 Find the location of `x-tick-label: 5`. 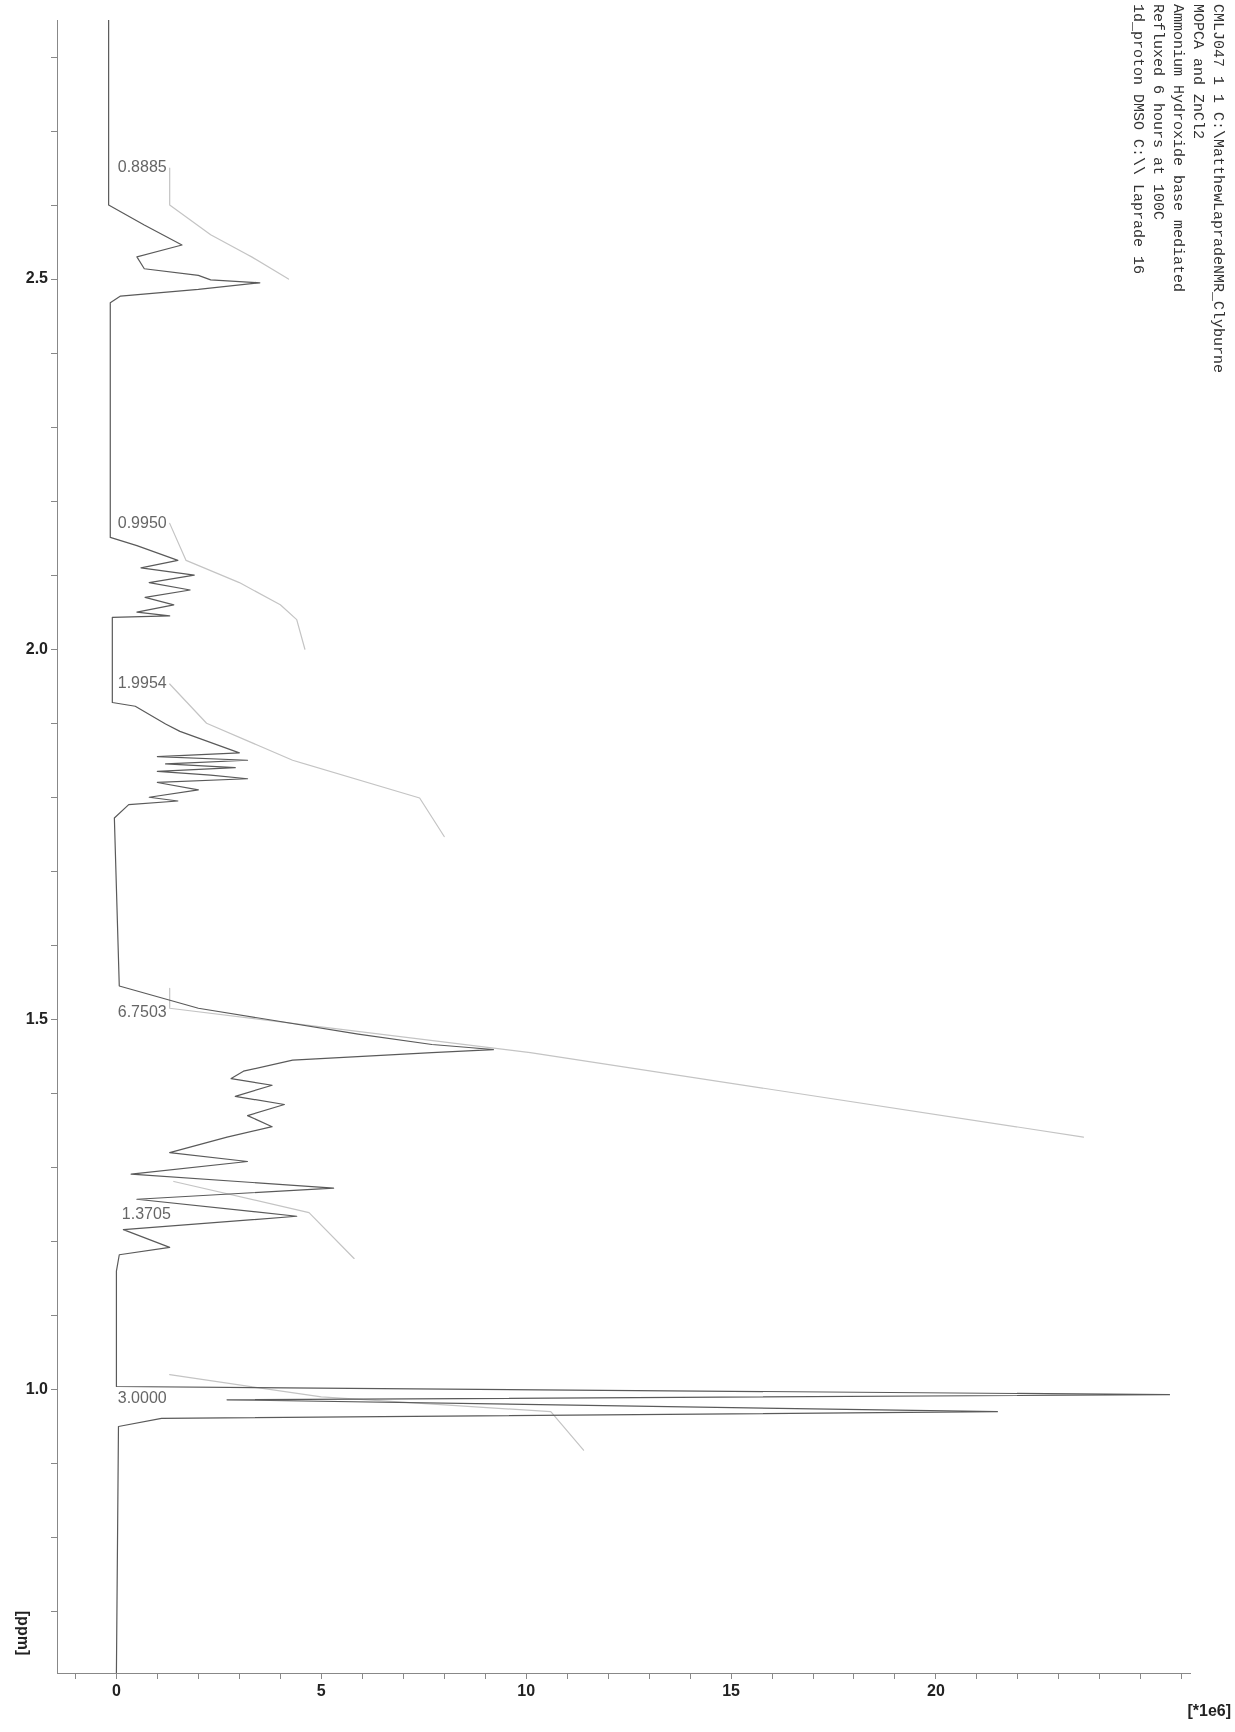

x-tick-label: 5 is located at coordinates (321, 1691).